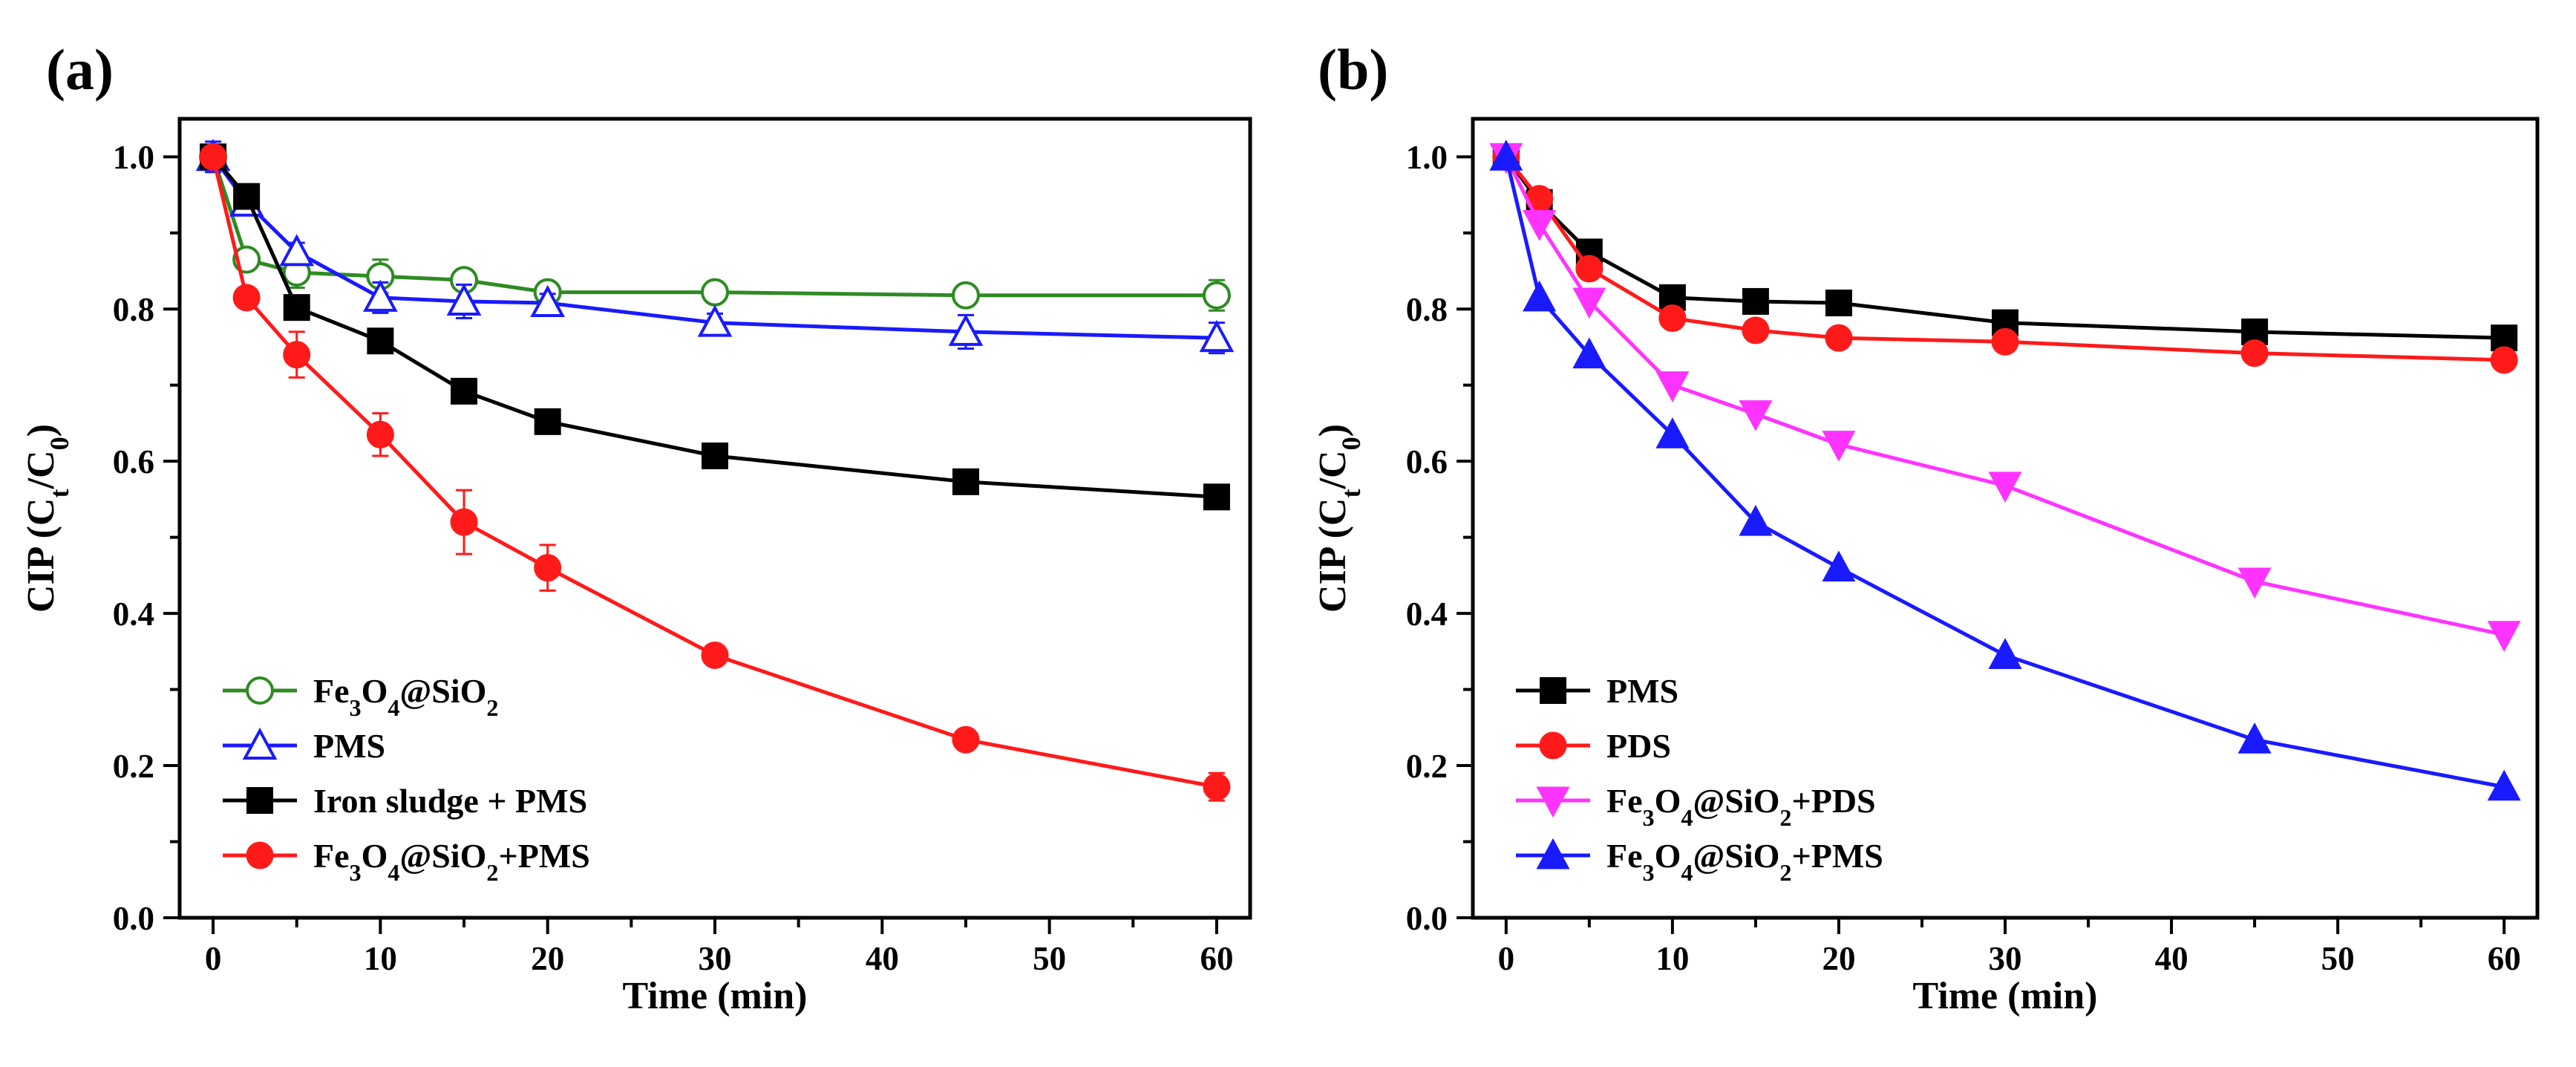  What do you see at coordinates (349, 746) in the screenshot?
I see `panel-a-legend-label: PMS` at bounding box center [349, 746].